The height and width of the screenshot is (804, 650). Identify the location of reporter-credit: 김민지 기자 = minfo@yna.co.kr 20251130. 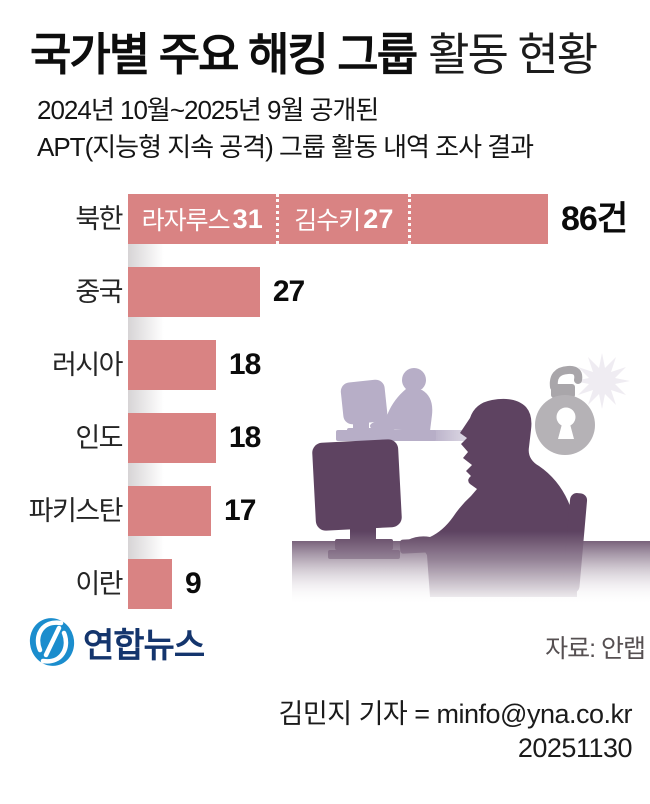
(455, 731).